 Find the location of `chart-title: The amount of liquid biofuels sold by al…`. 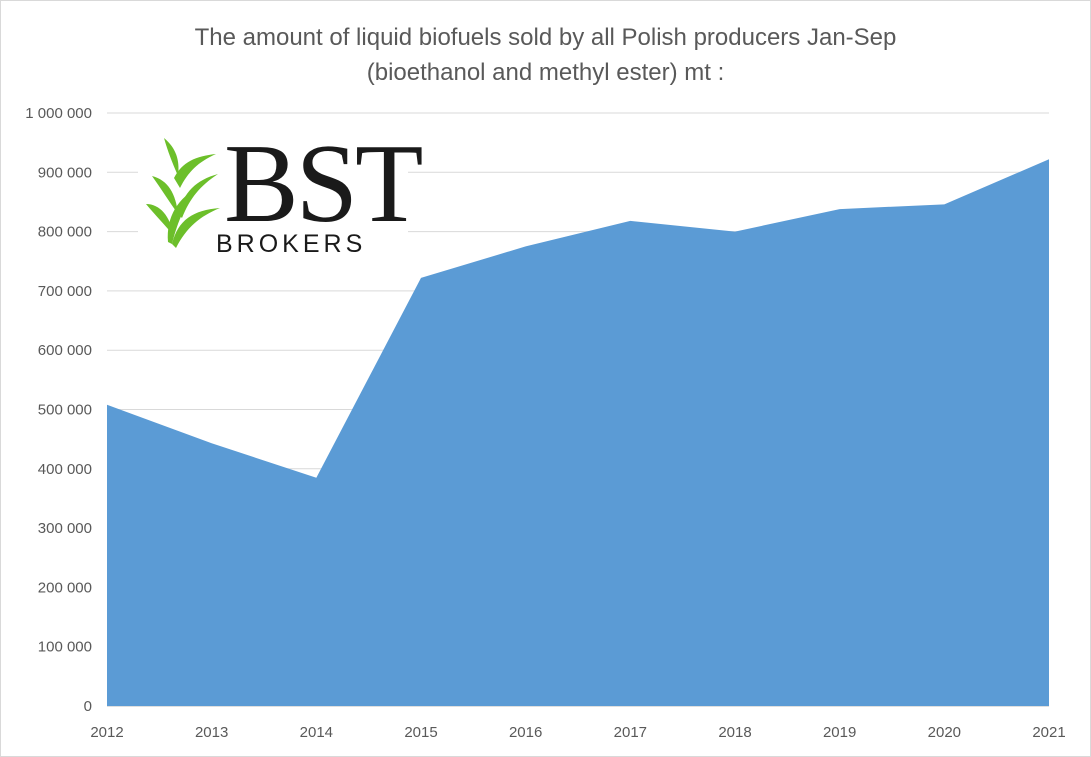

chart-title: The amount of liquid biofuels sold by al… is located at coordinates (545, 37).